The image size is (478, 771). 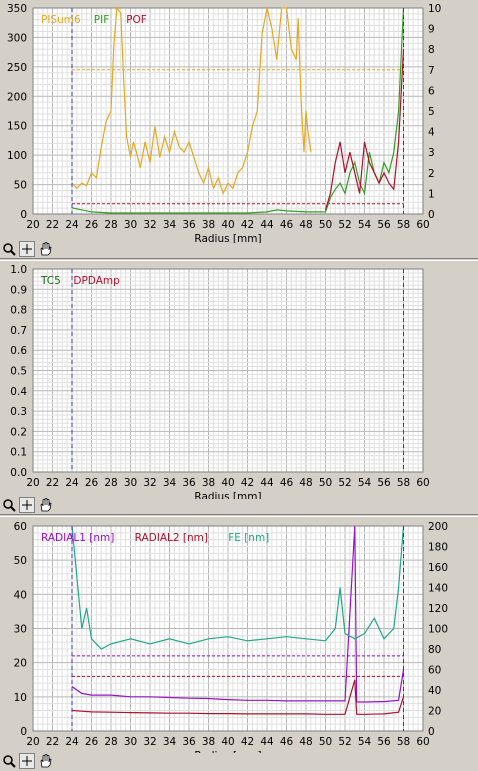 I want to click on x-tick-label: 44, so click(x=267, y=225).